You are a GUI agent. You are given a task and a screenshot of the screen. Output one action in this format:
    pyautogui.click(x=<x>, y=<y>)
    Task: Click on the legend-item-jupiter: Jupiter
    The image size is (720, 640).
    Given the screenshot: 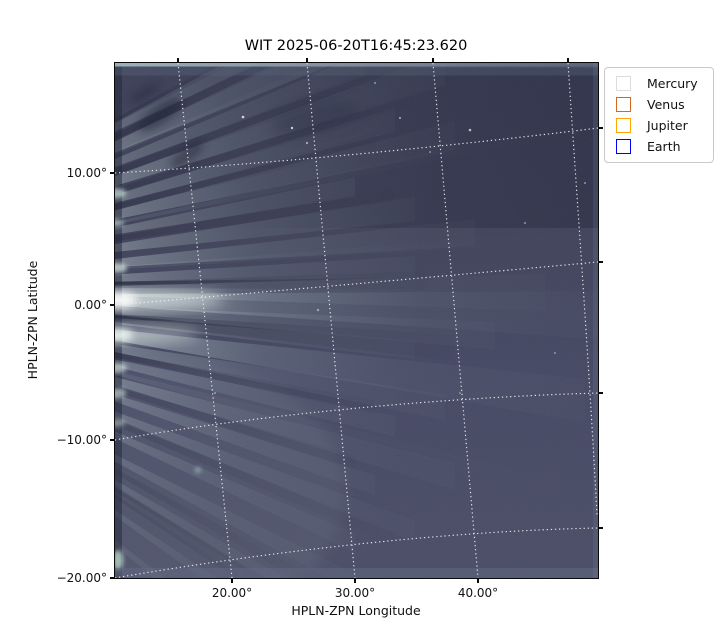 What is the action you would take?
    pyautogui.click(x=659, y=125)
    